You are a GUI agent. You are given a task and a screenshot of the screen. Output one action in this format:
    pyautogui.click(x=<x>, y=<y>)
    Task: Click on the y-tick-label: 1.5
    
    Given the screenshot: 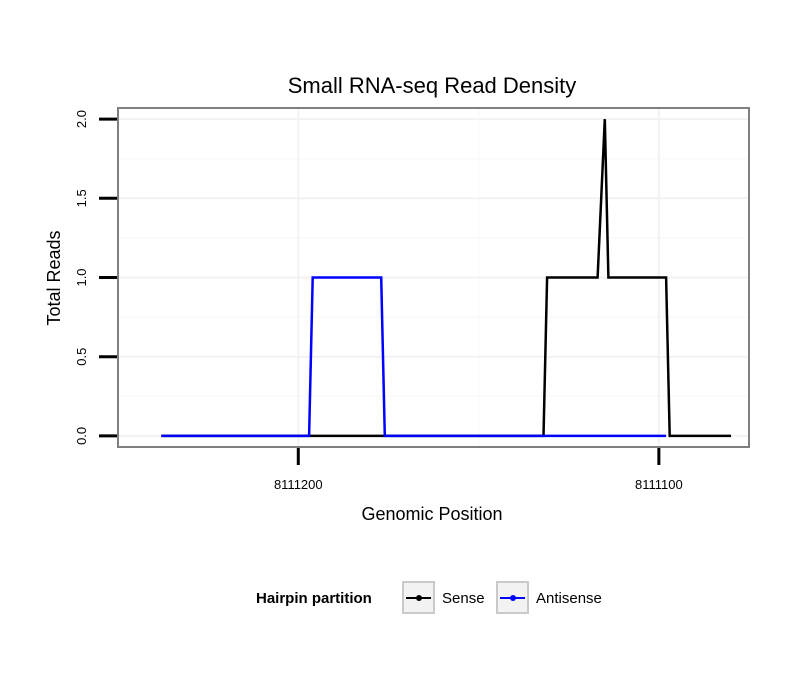 What is the action you would take?
    pyautogui.click(x=81, y=198)
    